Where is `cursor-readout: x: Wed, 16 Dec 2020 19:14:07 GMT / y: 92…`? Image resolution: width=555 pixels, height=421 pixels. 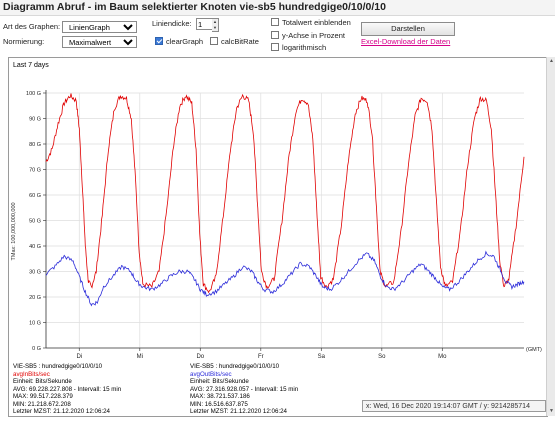 cursor-readout: x: Wed, 16 Dec 2020 19:14:07 GMT / y: 92… is located at coordinates (454, 406).